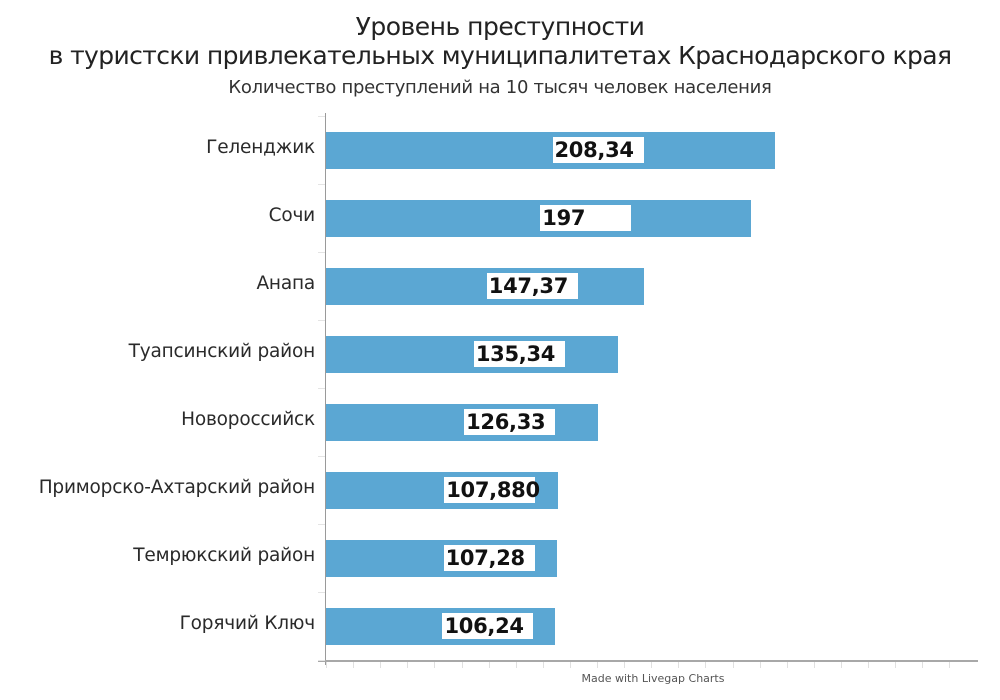 The image size is (1000, 700). What do you see at coordinates (653, 678) in the screenshot?
I see `credit-text: Made with Livegap Charts` at bounding box center [653, 678].